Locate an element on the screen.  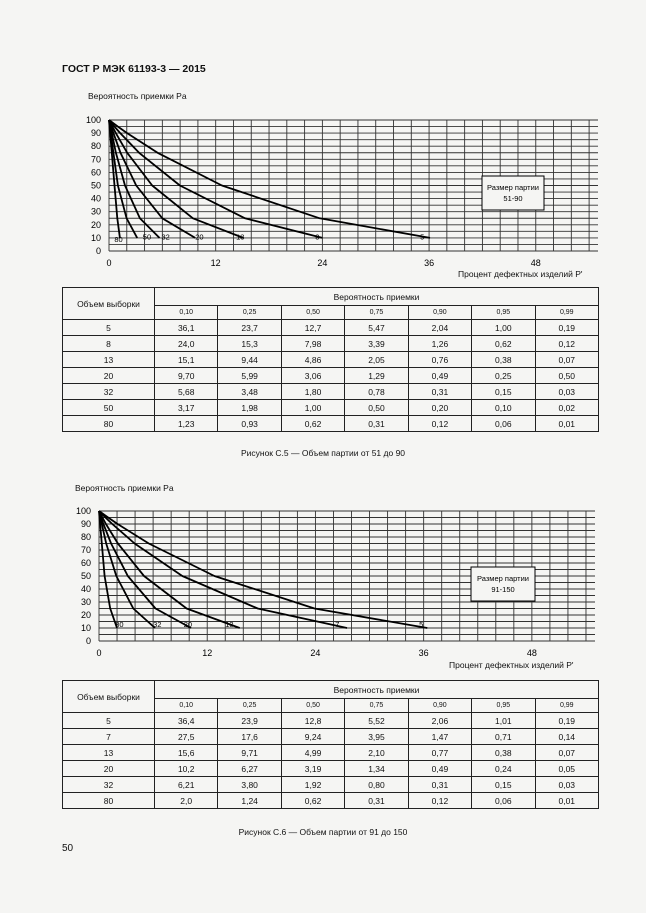
sample-size-cell: 20 is located at coordinates (108, 375).